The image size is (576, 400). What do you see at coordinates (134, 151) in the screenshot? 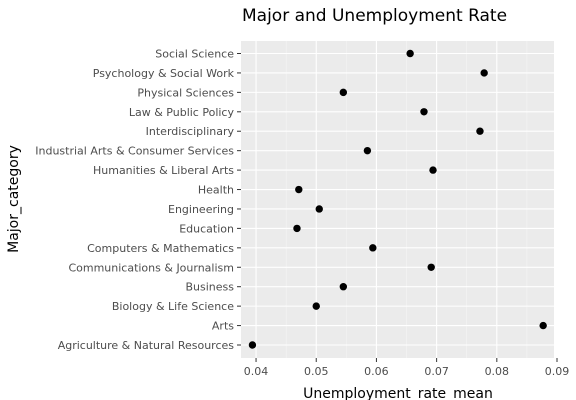
I see `y-tick-label: Industrial Arts & Consumer Services` at bounding box center [134, 151].